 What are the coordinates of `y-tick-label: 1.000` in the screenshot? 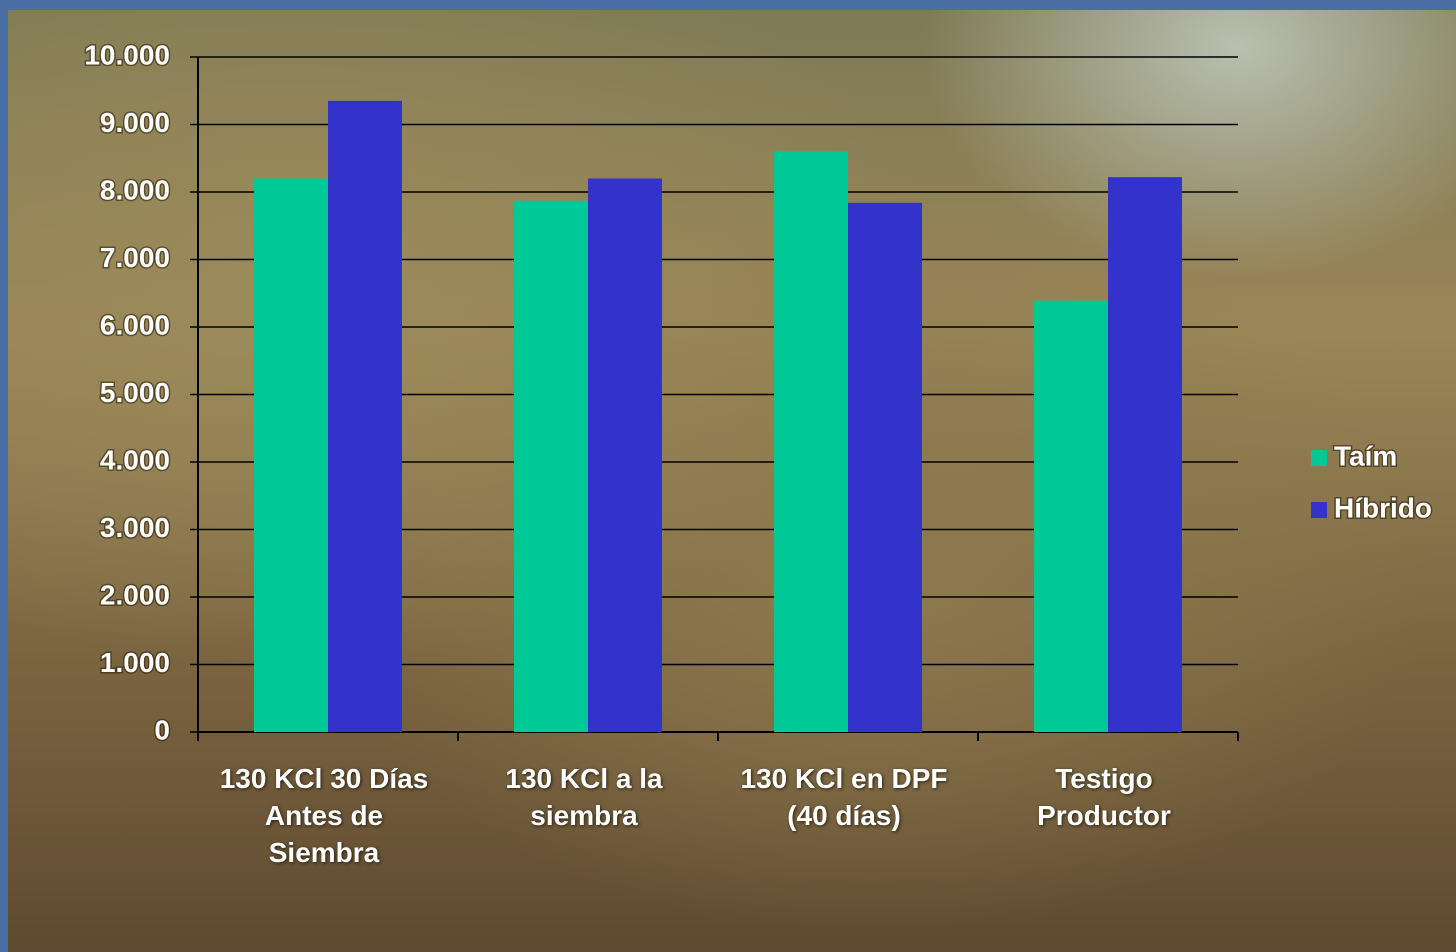 It's located at (135, 662).